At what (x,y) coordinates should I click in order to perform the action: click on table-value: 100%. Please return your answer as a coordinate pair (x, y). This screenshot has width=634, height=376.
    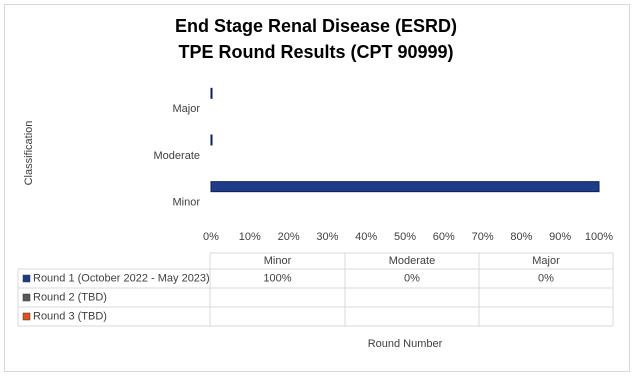
    Looking at the image, I should click on (277, 278).